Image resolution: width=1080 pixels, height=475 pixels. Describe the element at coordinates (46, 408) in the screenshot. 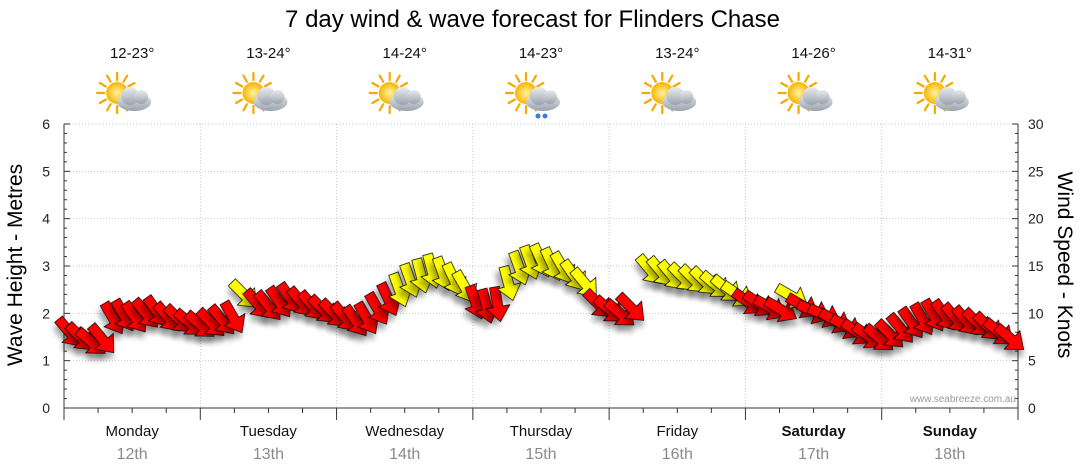

I see `left-tick-label: 0` at that location.